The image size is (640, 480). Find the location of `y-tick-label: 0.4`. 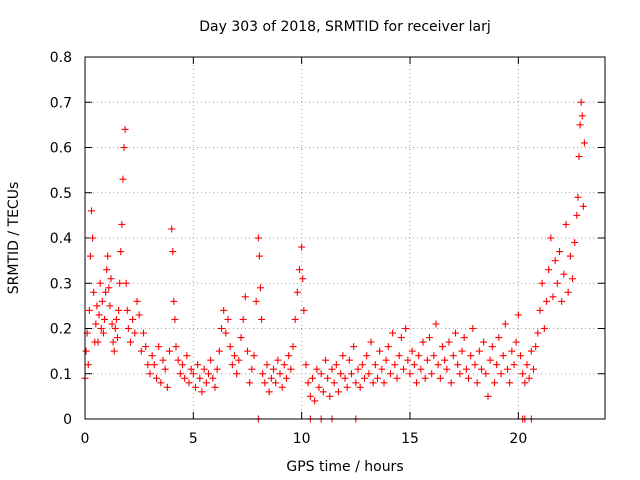

y-tick-label: 0.4 is located at coordinates (61, 239).